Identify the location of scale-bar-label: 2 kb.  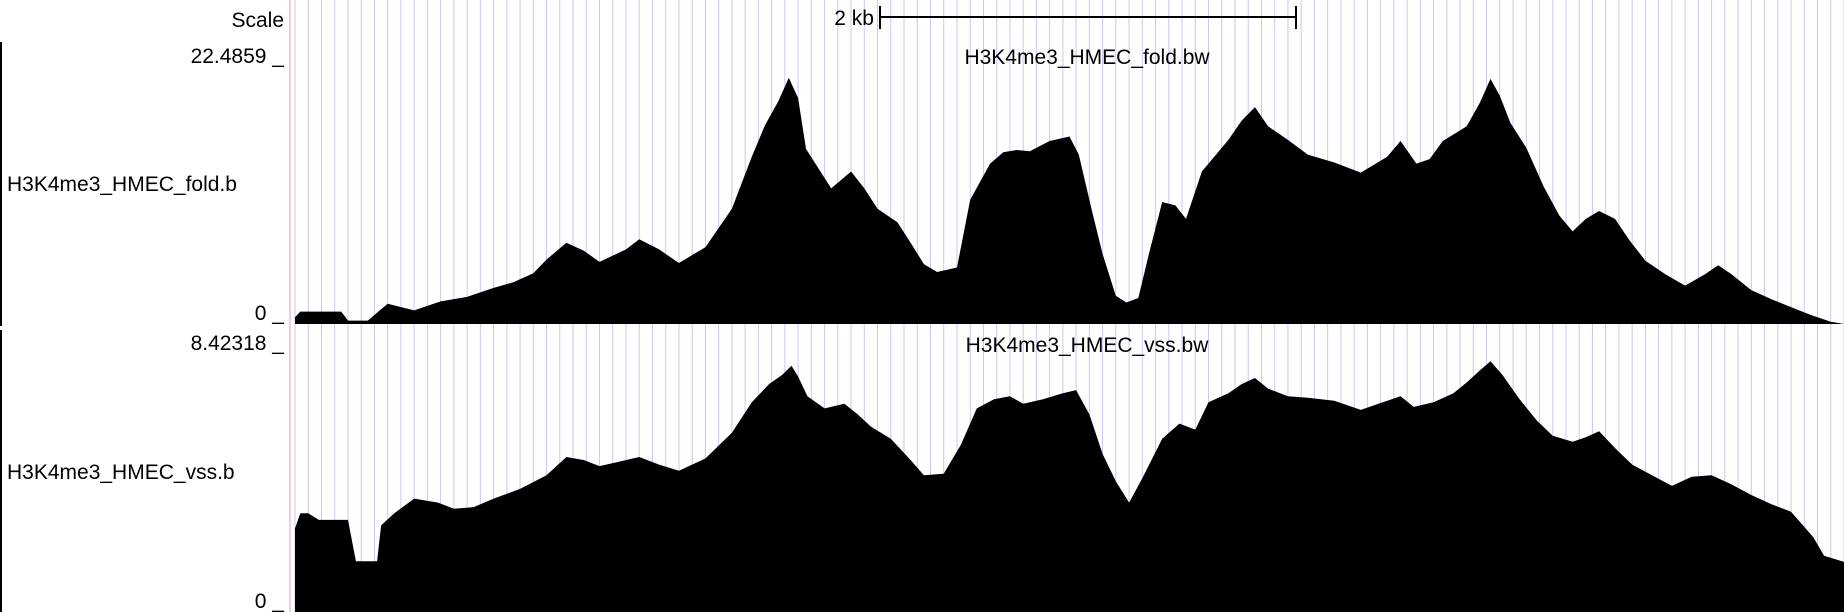
(854, 18).